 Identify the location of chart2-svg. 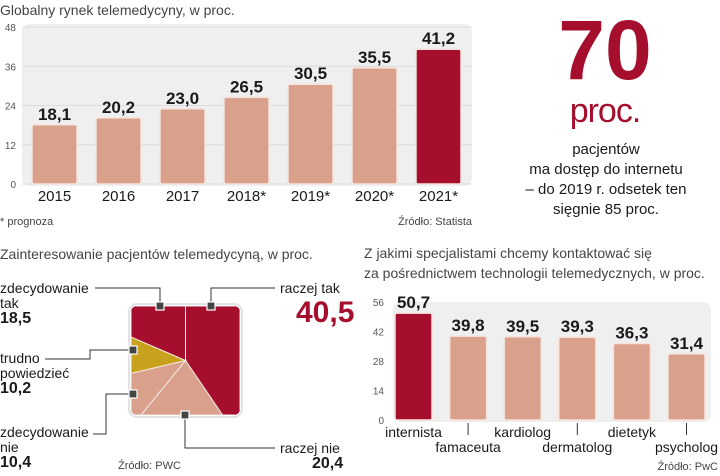
(160, 368).